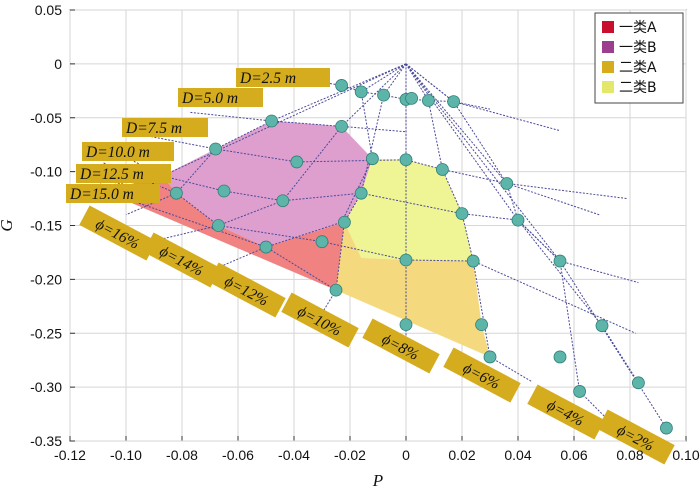 Image resolution: width=700 pixels, height=495 pixels. Describe the element at coordinates (629, 455) in the screenshot. I see `x-tick-label: 0.08` at that location.